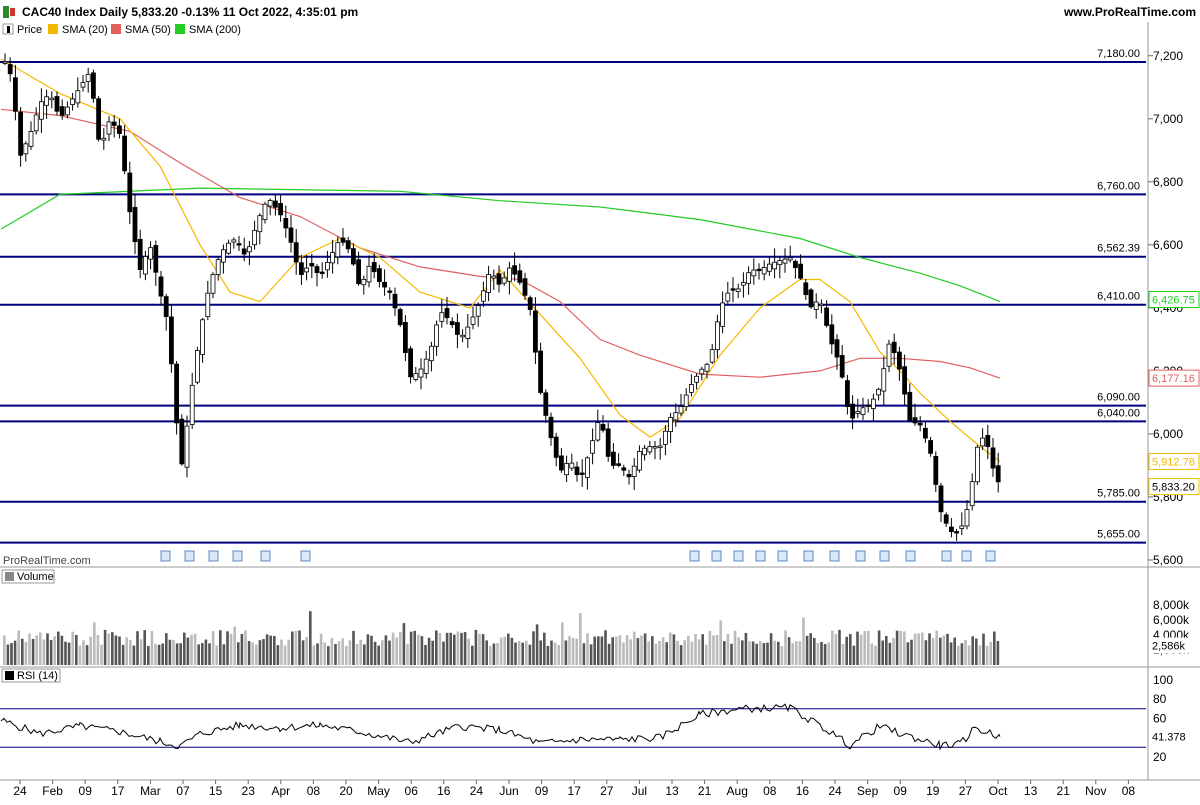 This screenshot has width=1200, height=805. I want to click on last-value-label: 6,177.16, so click(1173, 379).